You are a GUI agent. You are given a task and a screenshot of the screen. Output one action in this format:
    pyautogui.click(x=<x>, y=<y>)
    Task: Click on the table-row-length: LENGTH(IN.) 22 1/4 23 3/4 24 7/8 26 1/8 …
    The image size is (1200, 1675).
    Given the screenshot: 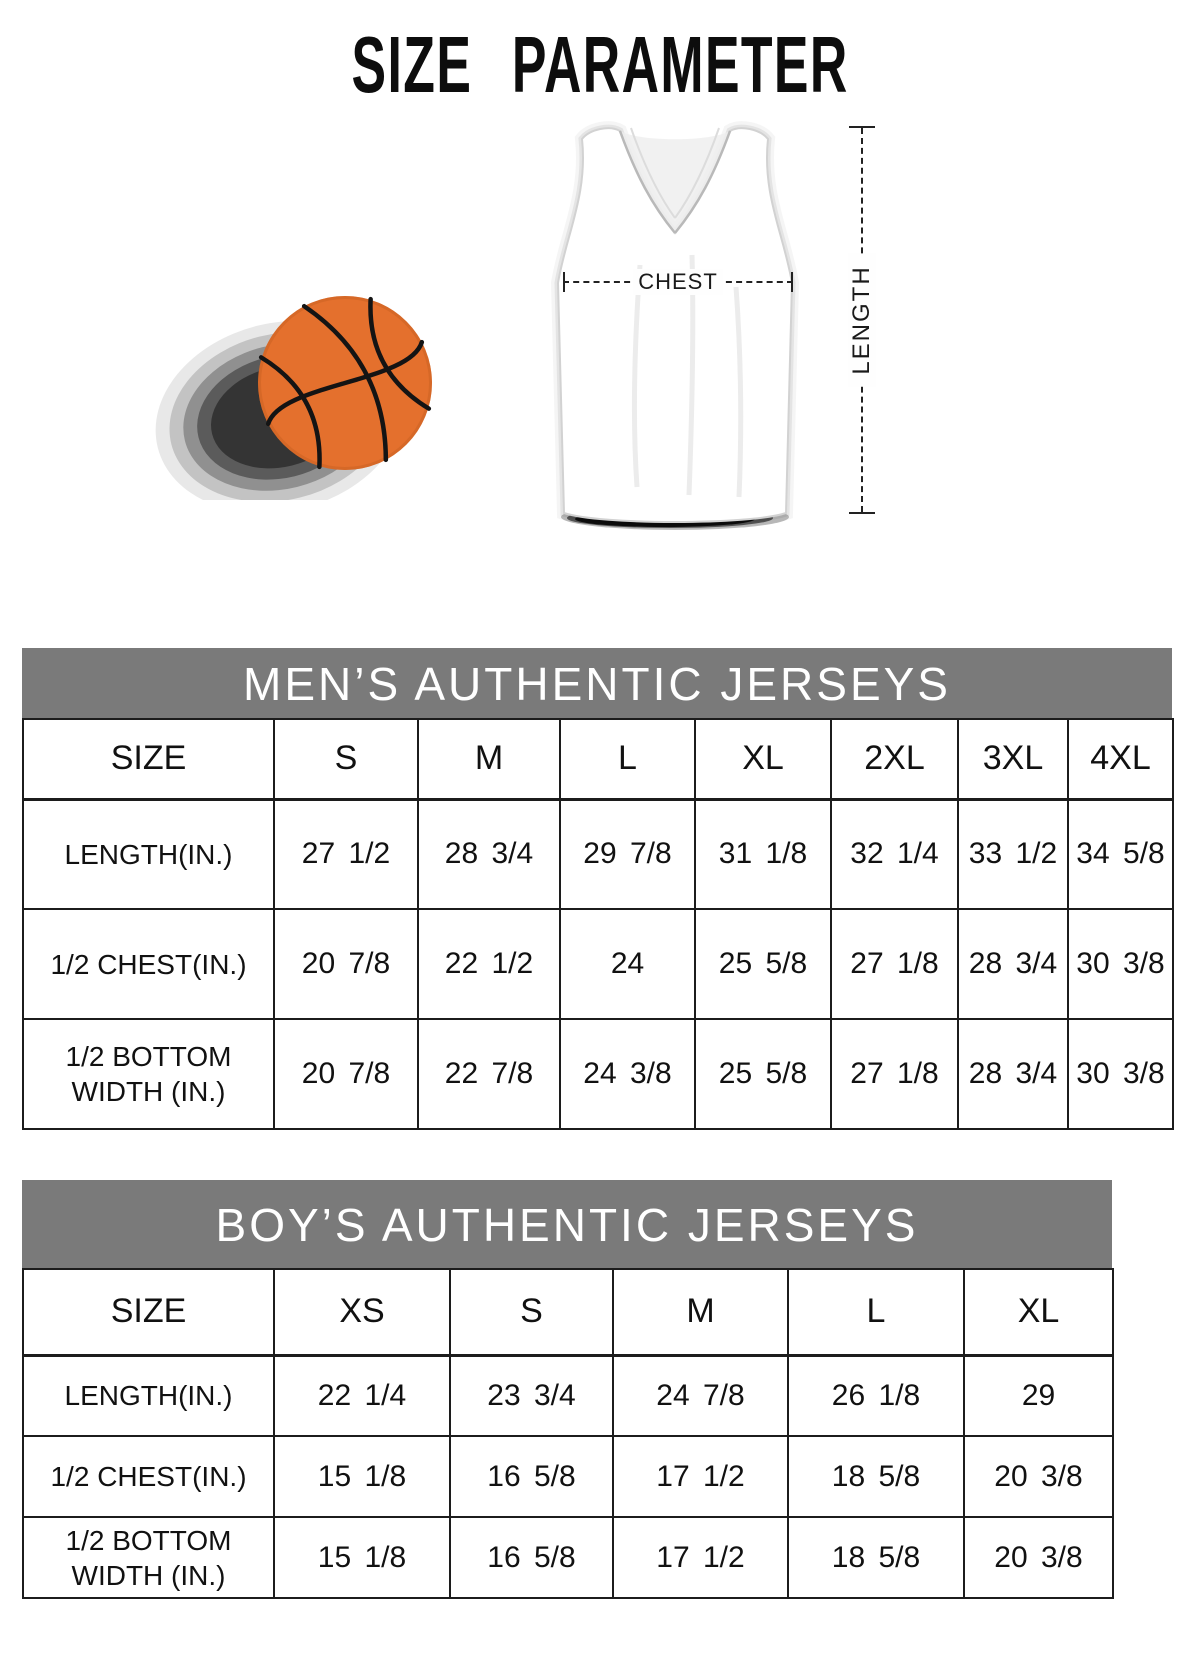 What is the action you would take?
    pyautogui.click(x=568, y=1395)
    